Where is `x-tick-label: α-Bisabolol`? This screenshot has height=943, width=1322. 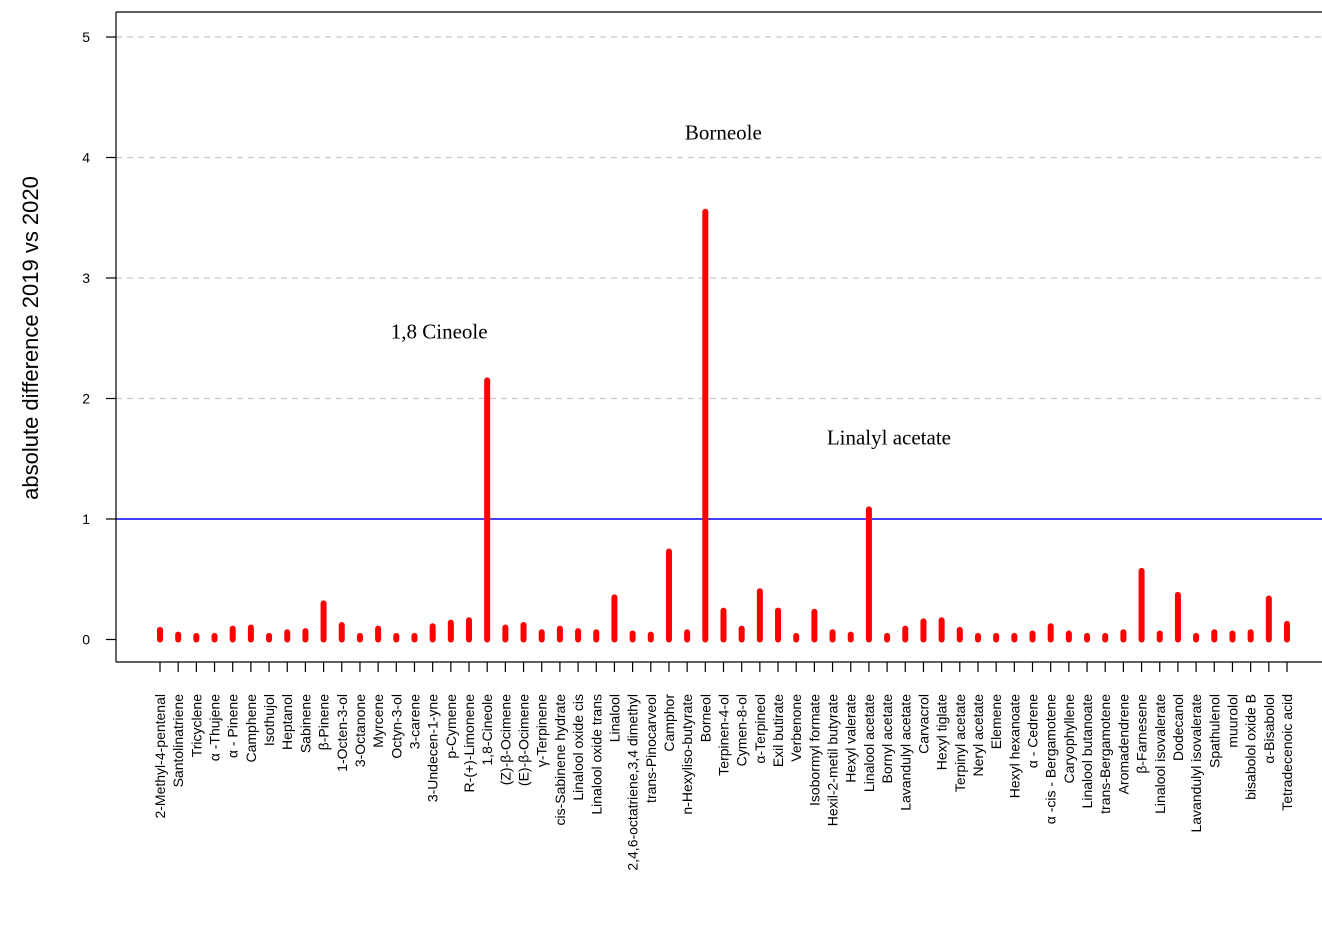 x-tick-label: α-Bisabolol is located at coordinates (1269, 729).